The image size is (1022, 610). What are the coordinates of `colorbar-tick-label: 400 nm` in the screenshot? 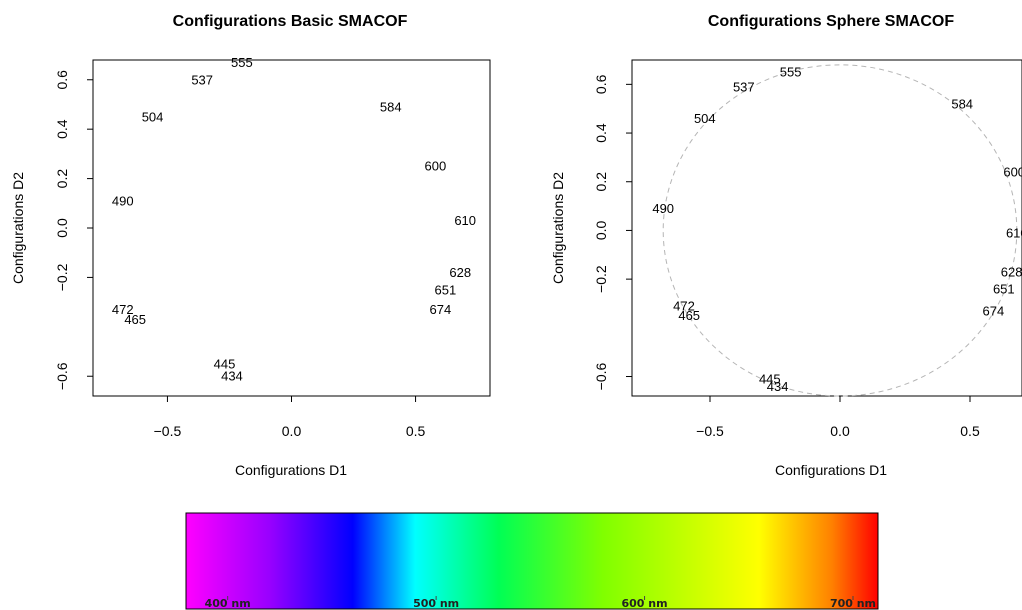 It's located at (228, 603).